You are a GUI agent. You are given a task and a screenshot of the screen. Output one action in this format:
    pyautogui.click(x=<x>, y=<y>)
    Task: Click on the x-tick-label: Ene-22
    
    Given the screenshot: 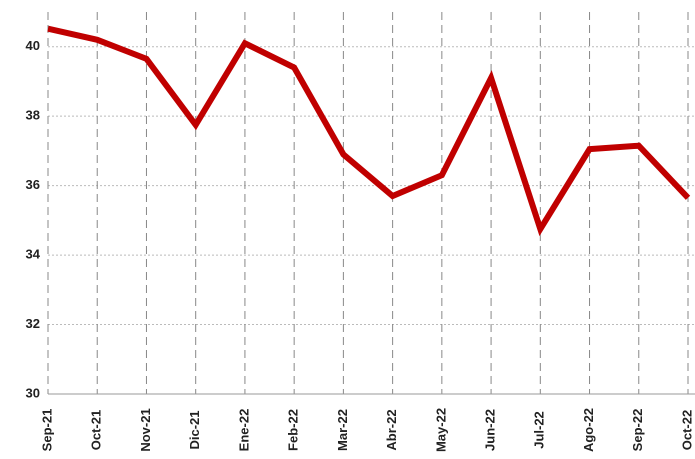 What is the action you would take?
    pyautogui.click(x=243, y=430)
    